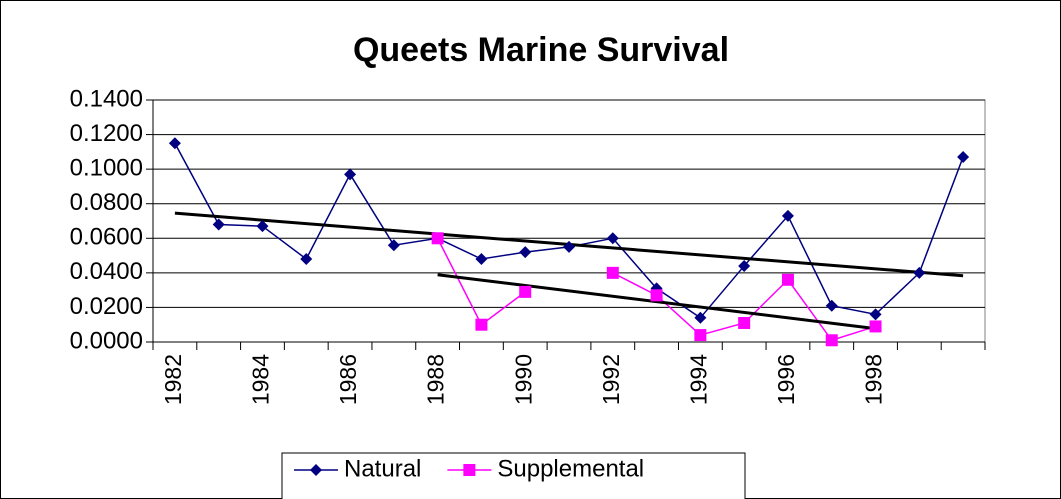 The width and height of the screenshot is (1061, 499). Describe the element at coordinates (786, 379) in the screenshot. I see `x-tick-label: 1996` at that location.